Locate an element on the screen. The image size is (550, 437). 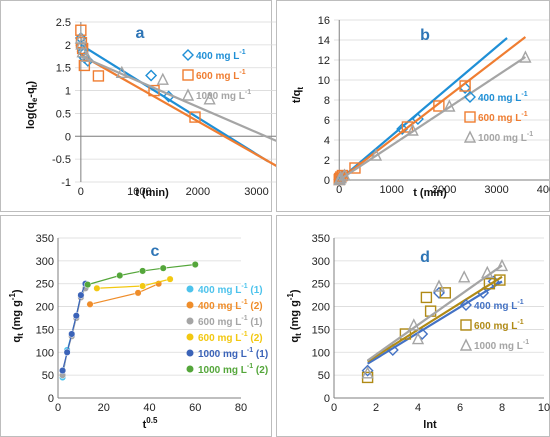
legend-label: 600 mg L-1 is located at coordinates (221, 75).